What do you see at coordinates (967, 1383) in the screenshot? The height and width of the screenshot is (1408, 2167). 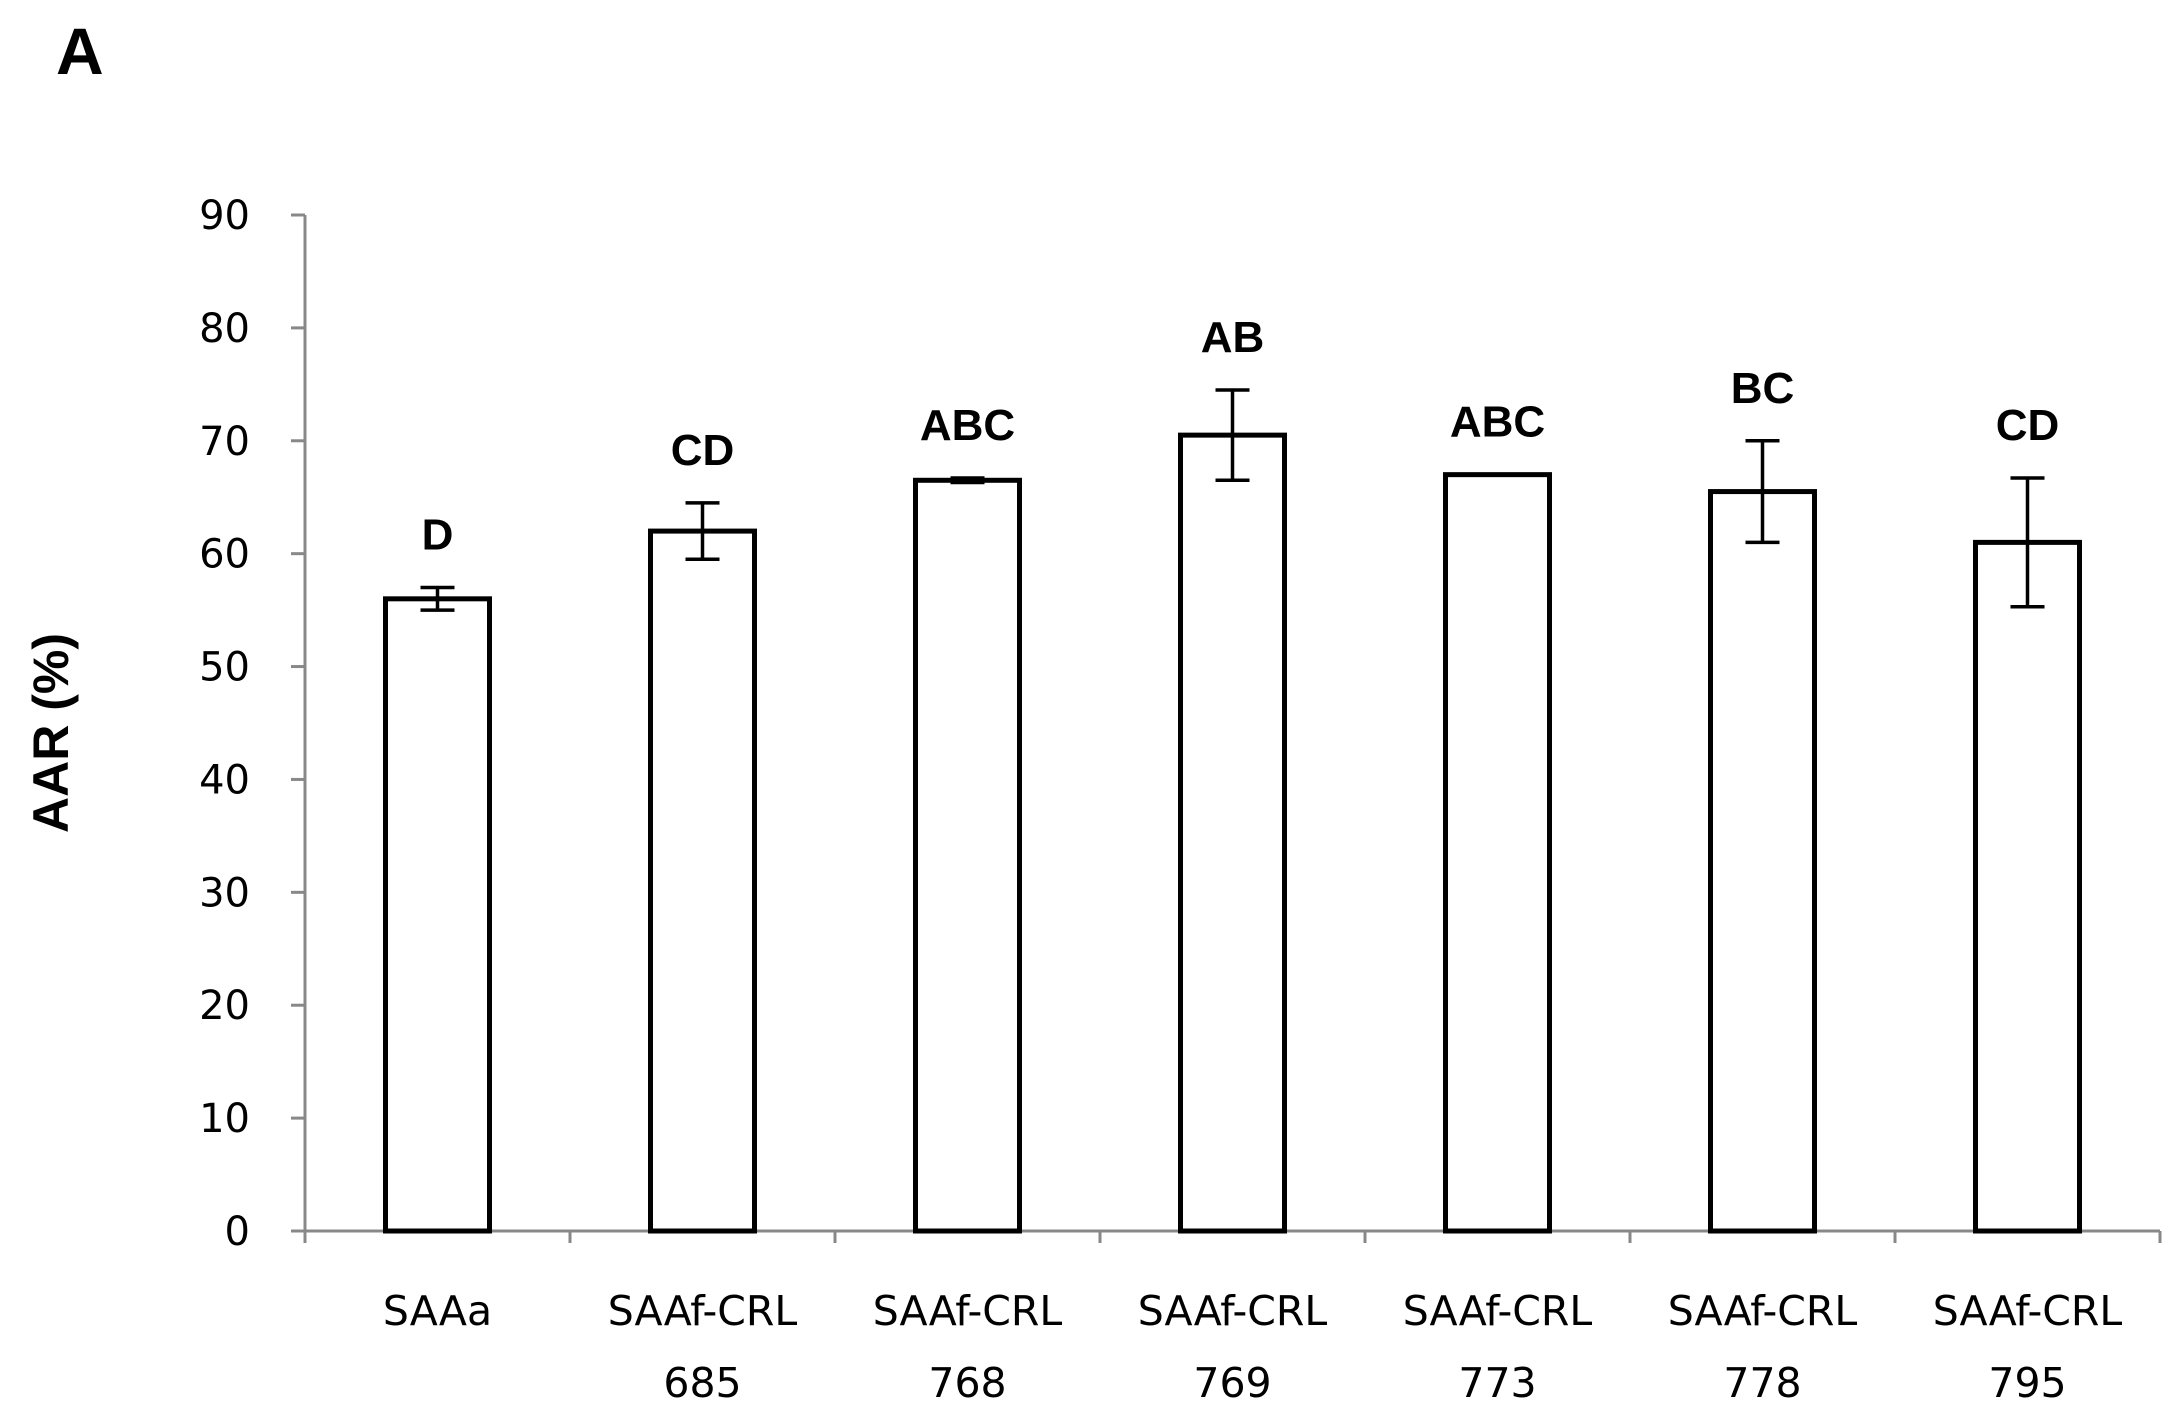 I see `x-tick-label: 768` at bounding box center [967, 1383].